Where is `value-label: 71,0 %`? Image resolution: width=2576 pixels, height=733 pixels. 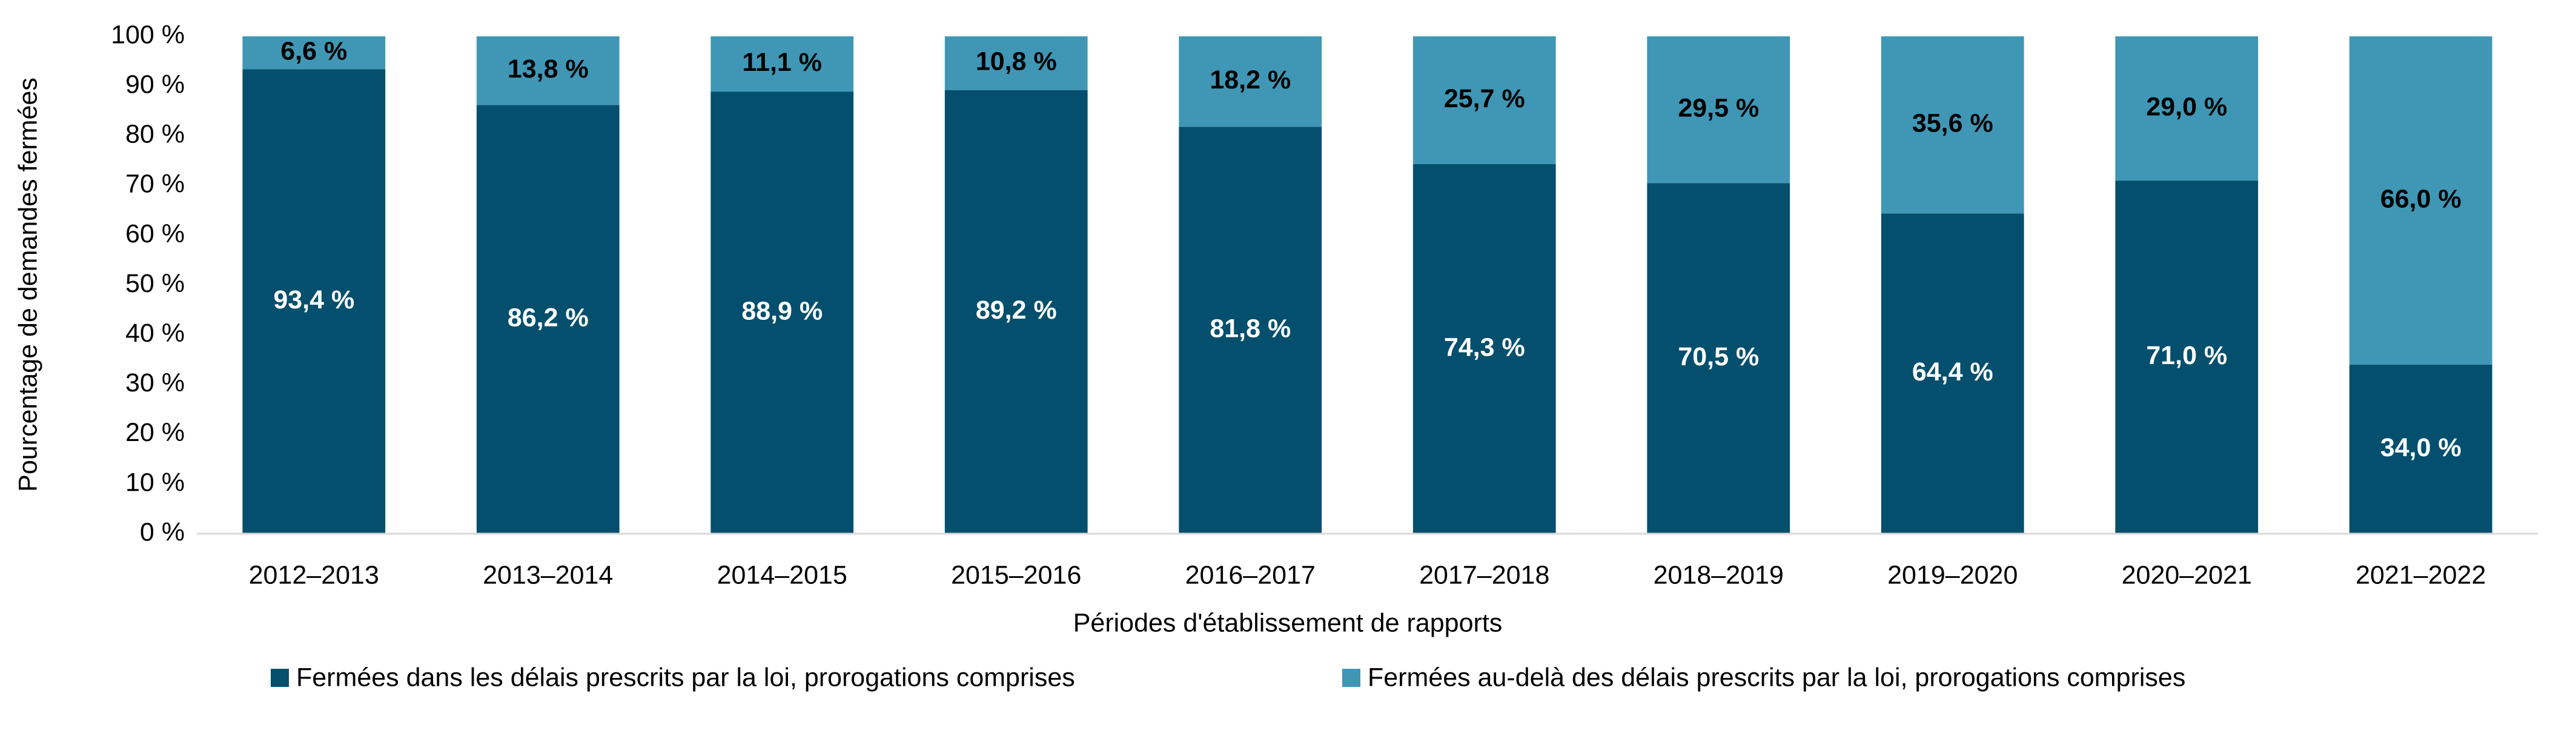
value-label: 71,0 % is located at coordinates (2186, 355).